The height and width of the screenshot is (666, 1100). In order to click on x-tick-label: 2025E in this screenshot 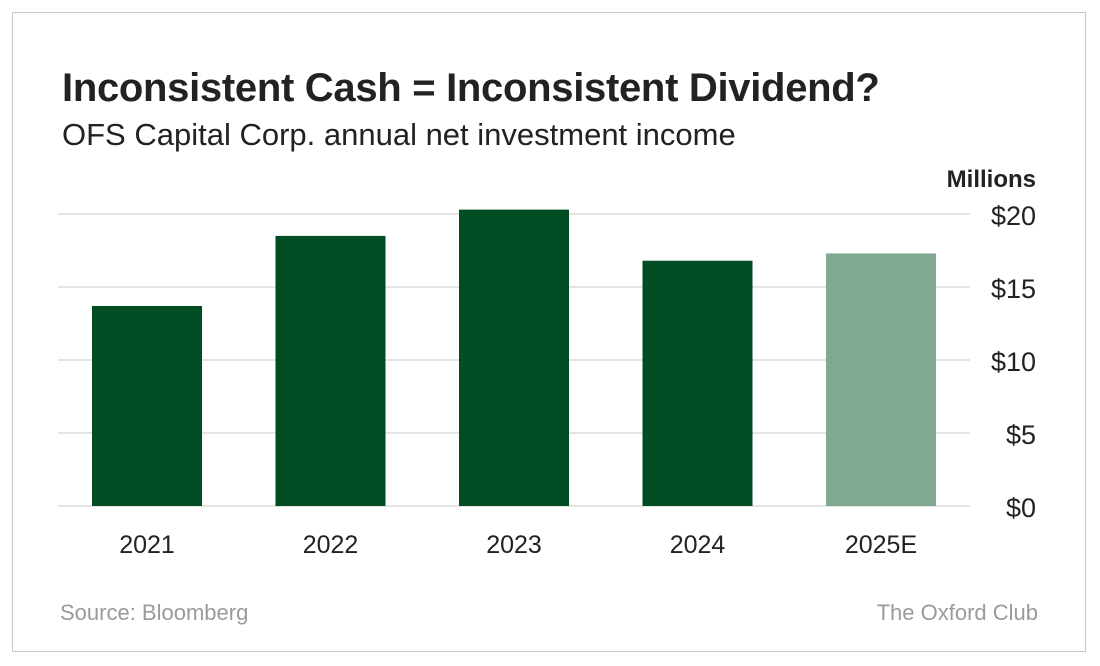, I will do `click(881, 545)`.